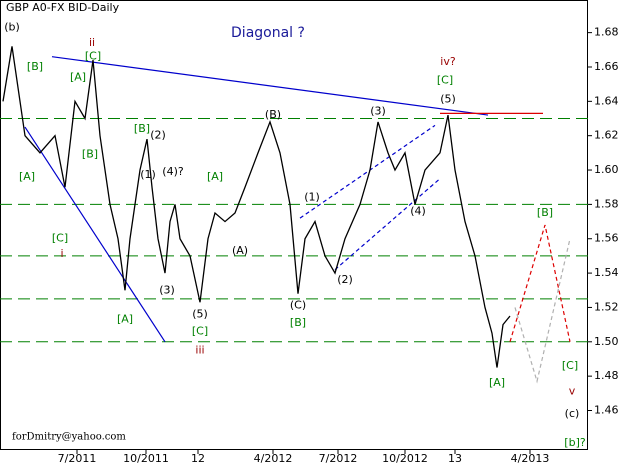  What do you see at coordinates (455, 458) in the screenshot?
I see `x-tick-label: 13` at bounding box center [455, 458].